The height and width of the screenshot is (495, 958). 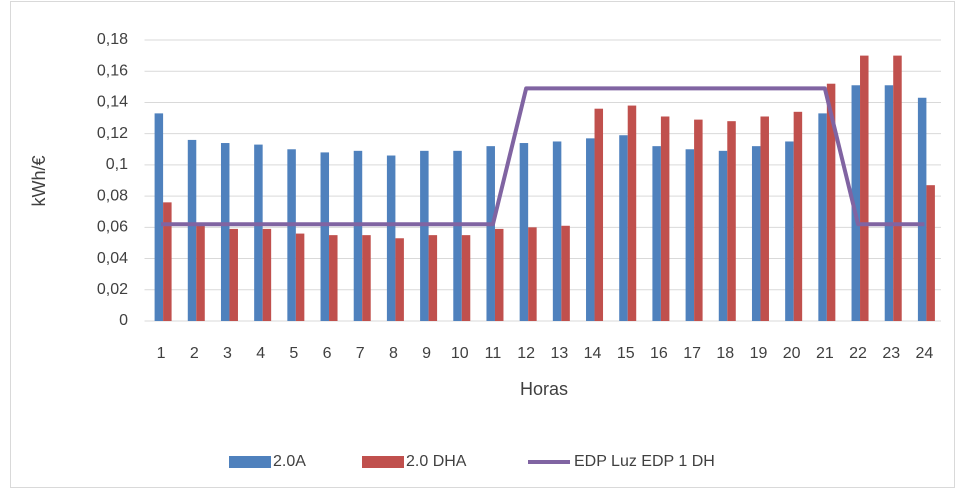 I want to click on x-tick-label: 5, so click(x=293, y=353).